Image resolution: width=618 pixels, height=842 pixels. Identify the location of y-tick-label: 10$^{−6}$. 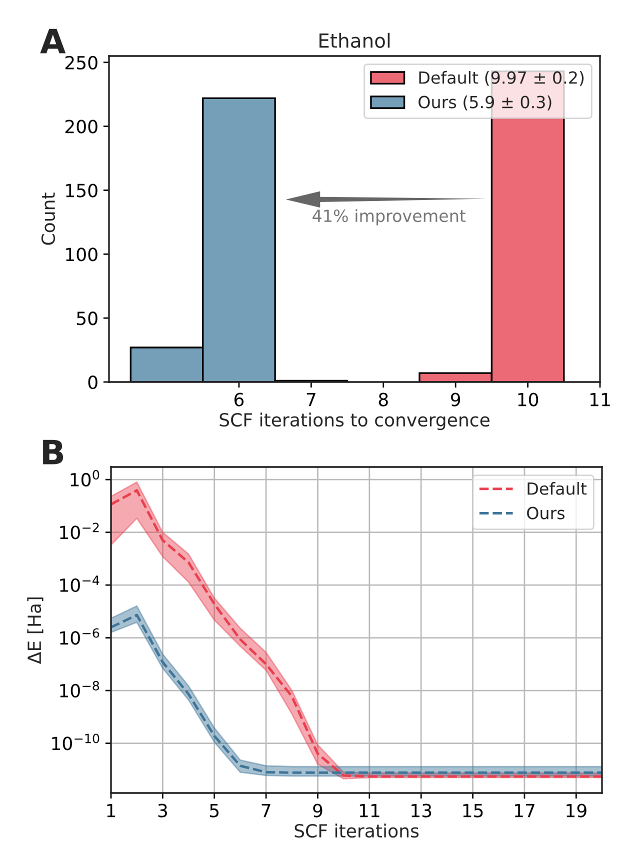
(80, 636).